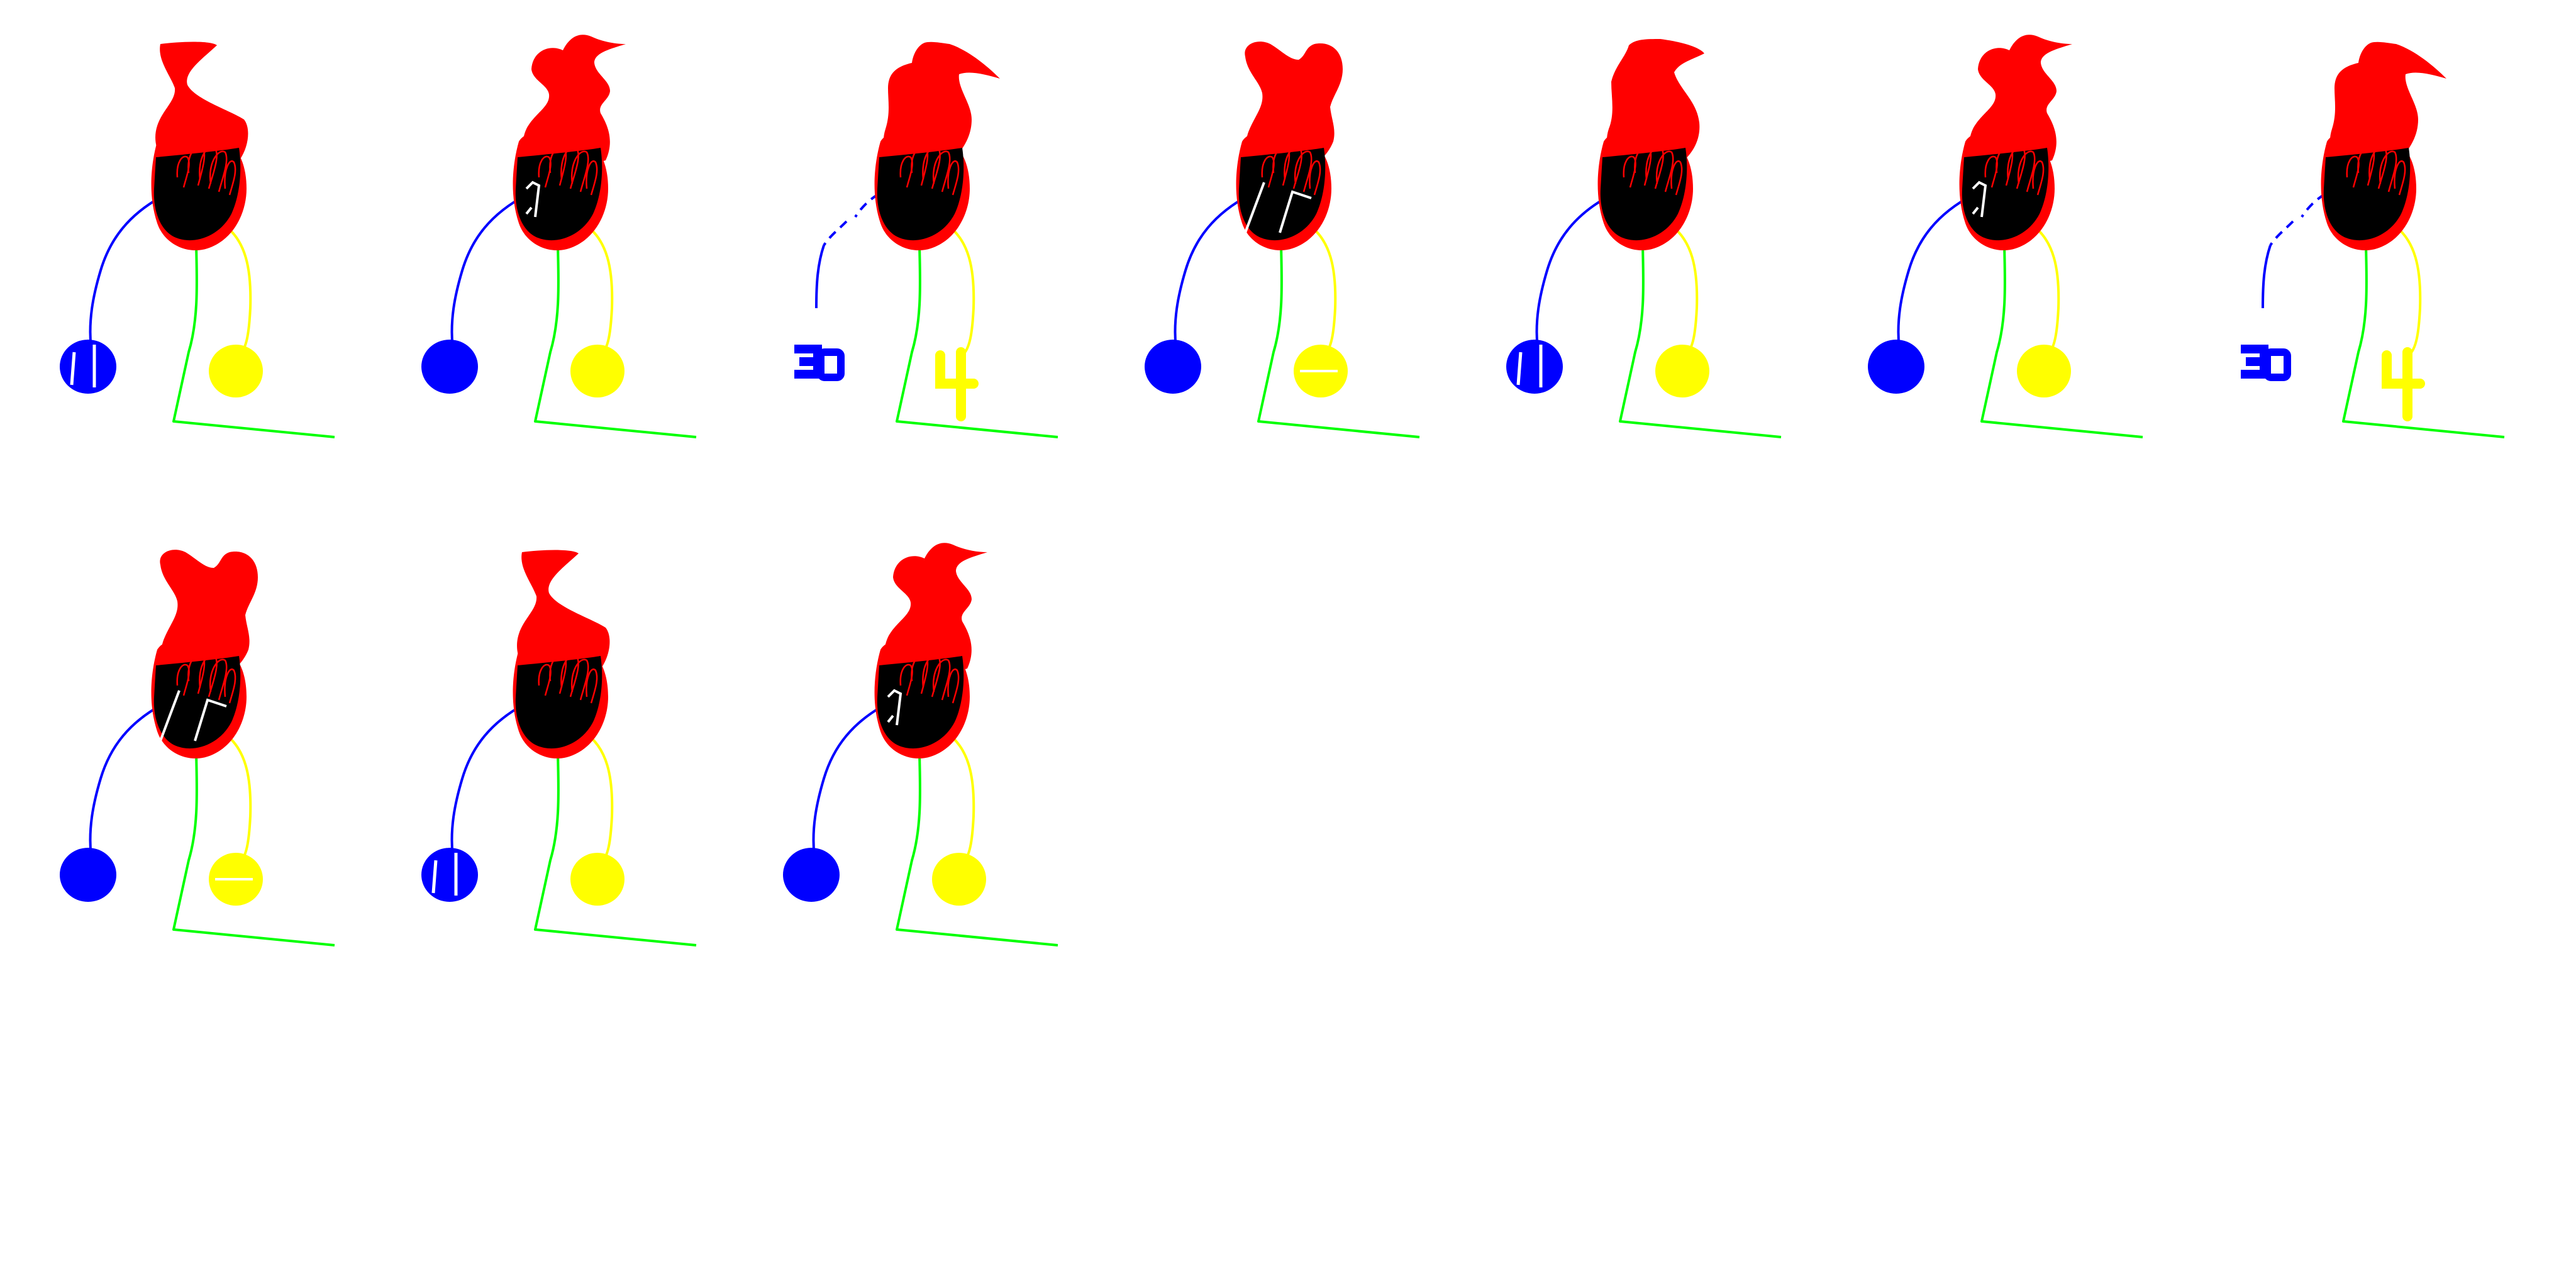 The height and width of the screenshot is (1288, 2576). Describe the element at coordinates (894, 707) in the screenshot. I see `glasses-frame` at that location.